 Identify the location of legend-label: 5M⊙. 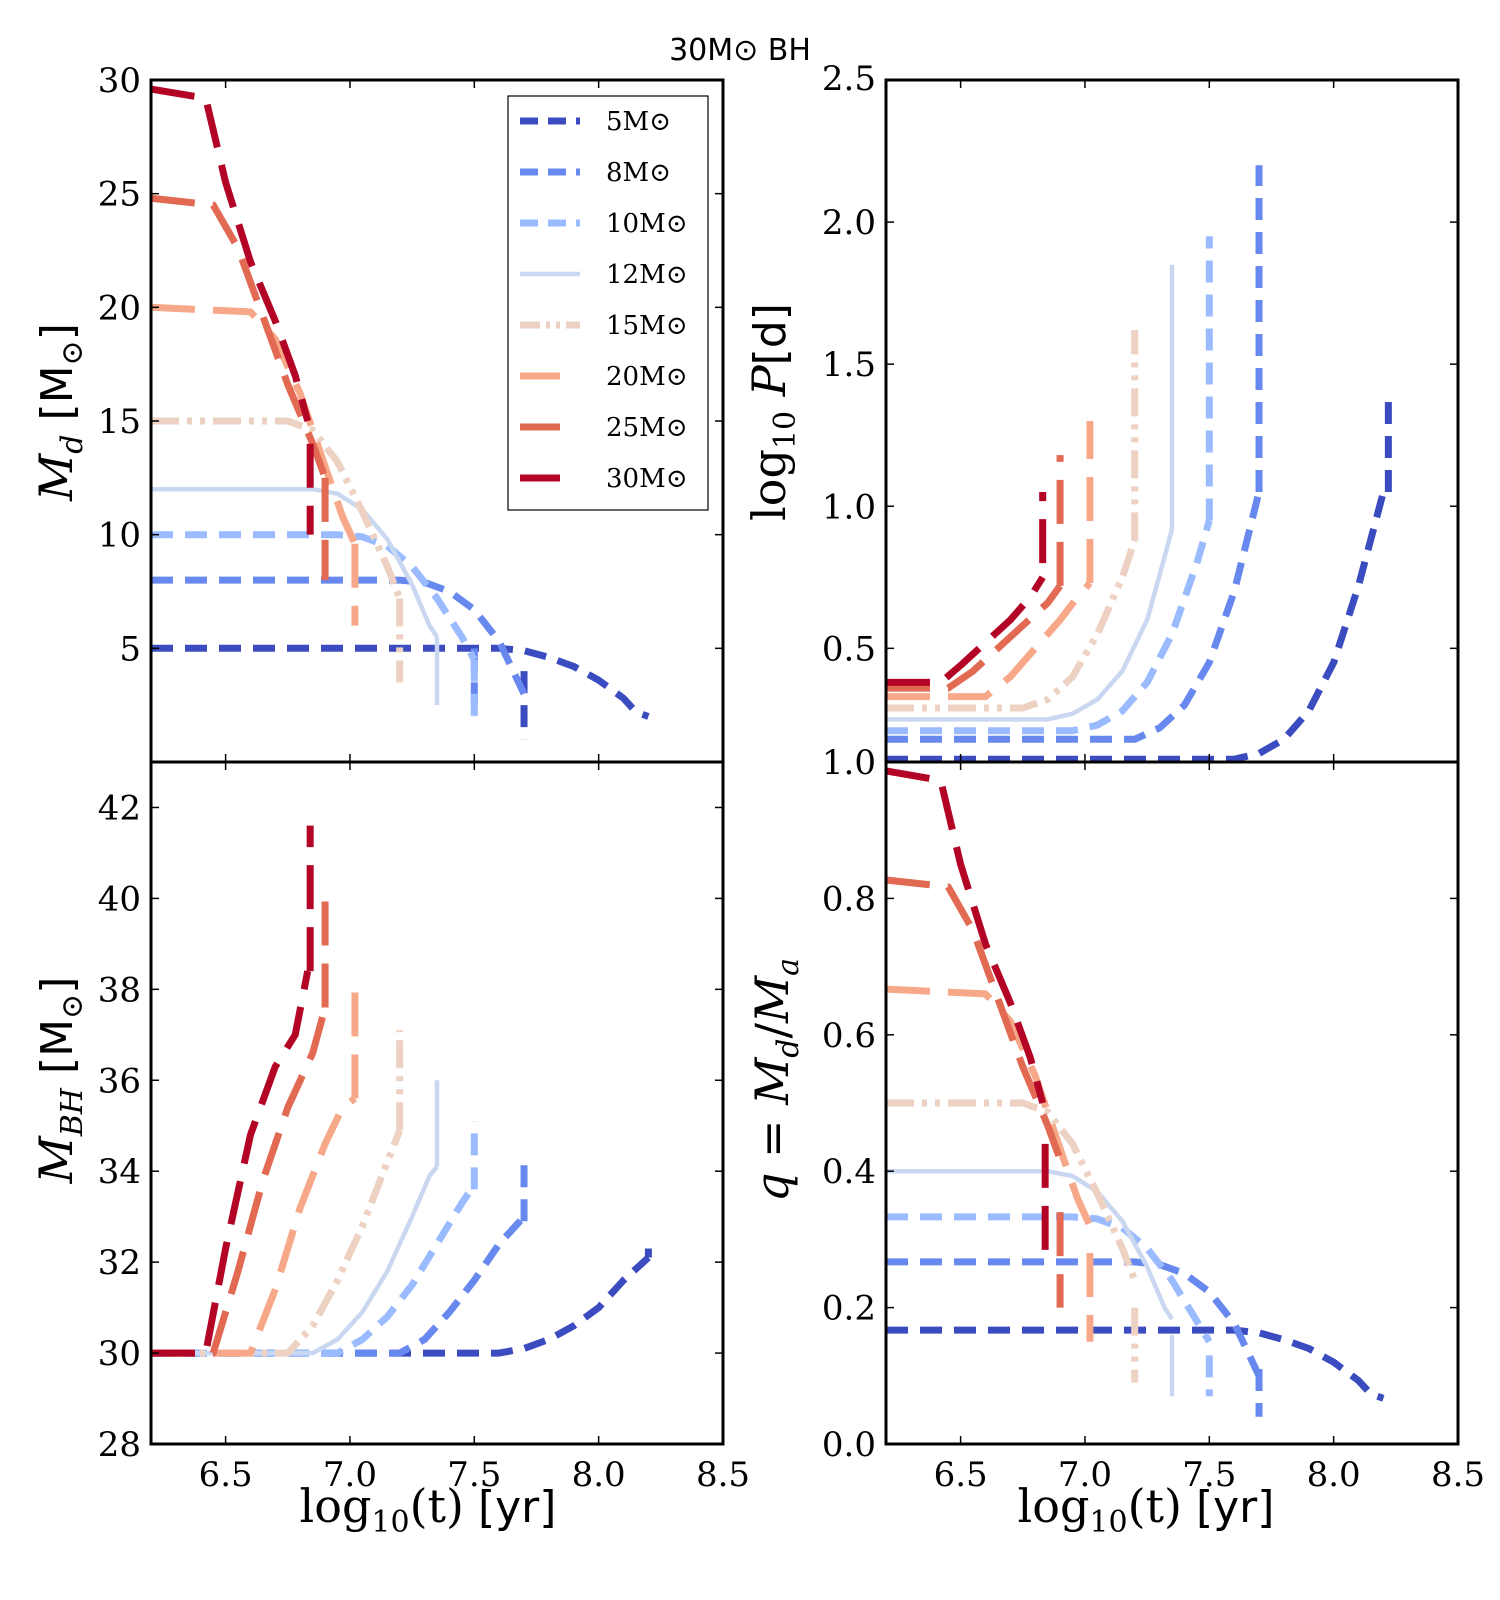
(638, 122).